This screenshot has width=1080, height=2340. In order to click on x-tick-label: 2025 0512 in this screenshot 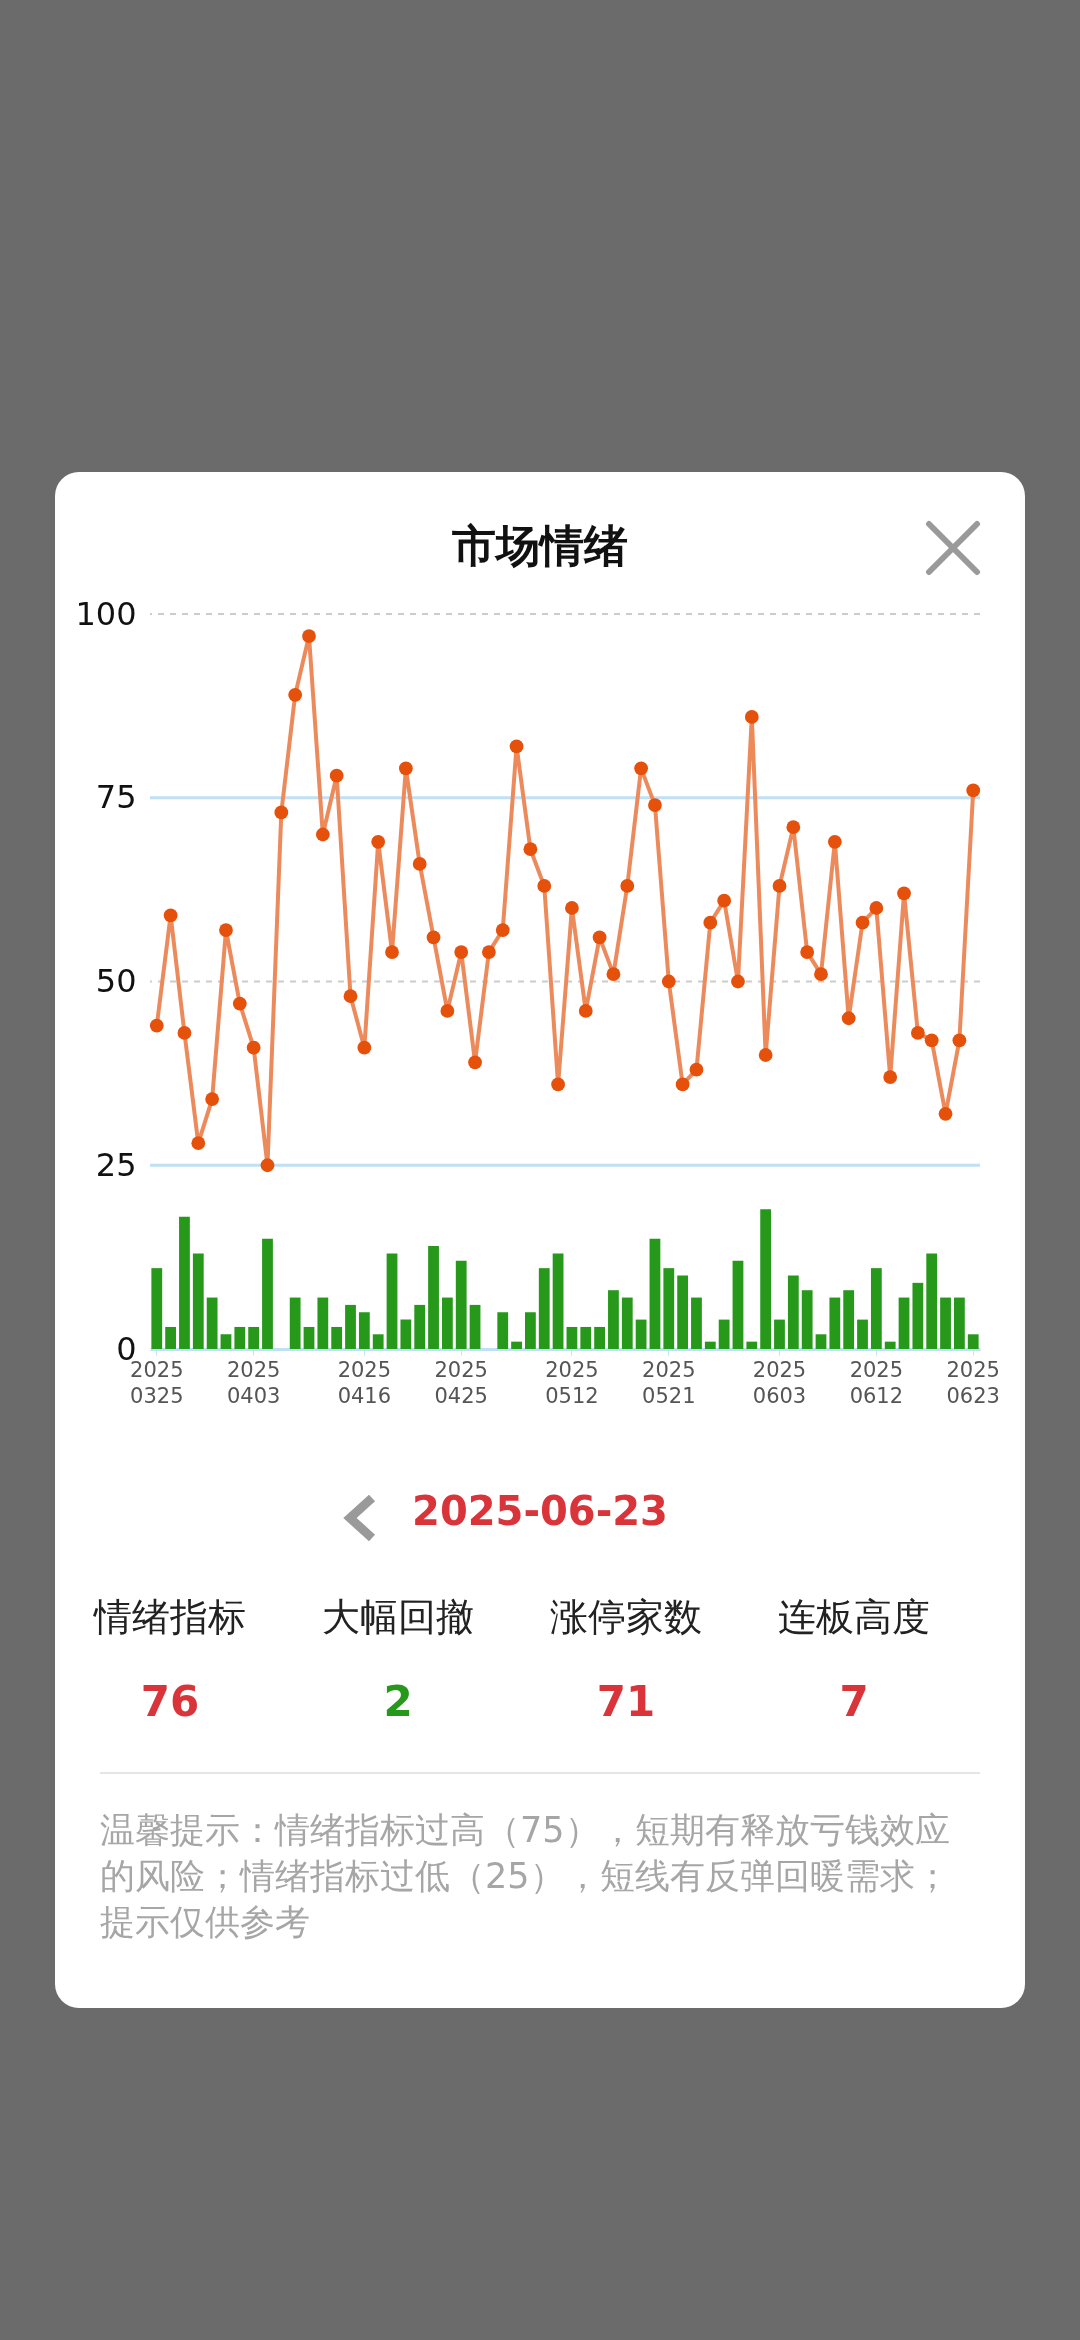, I will do `click(572, 1382)`.